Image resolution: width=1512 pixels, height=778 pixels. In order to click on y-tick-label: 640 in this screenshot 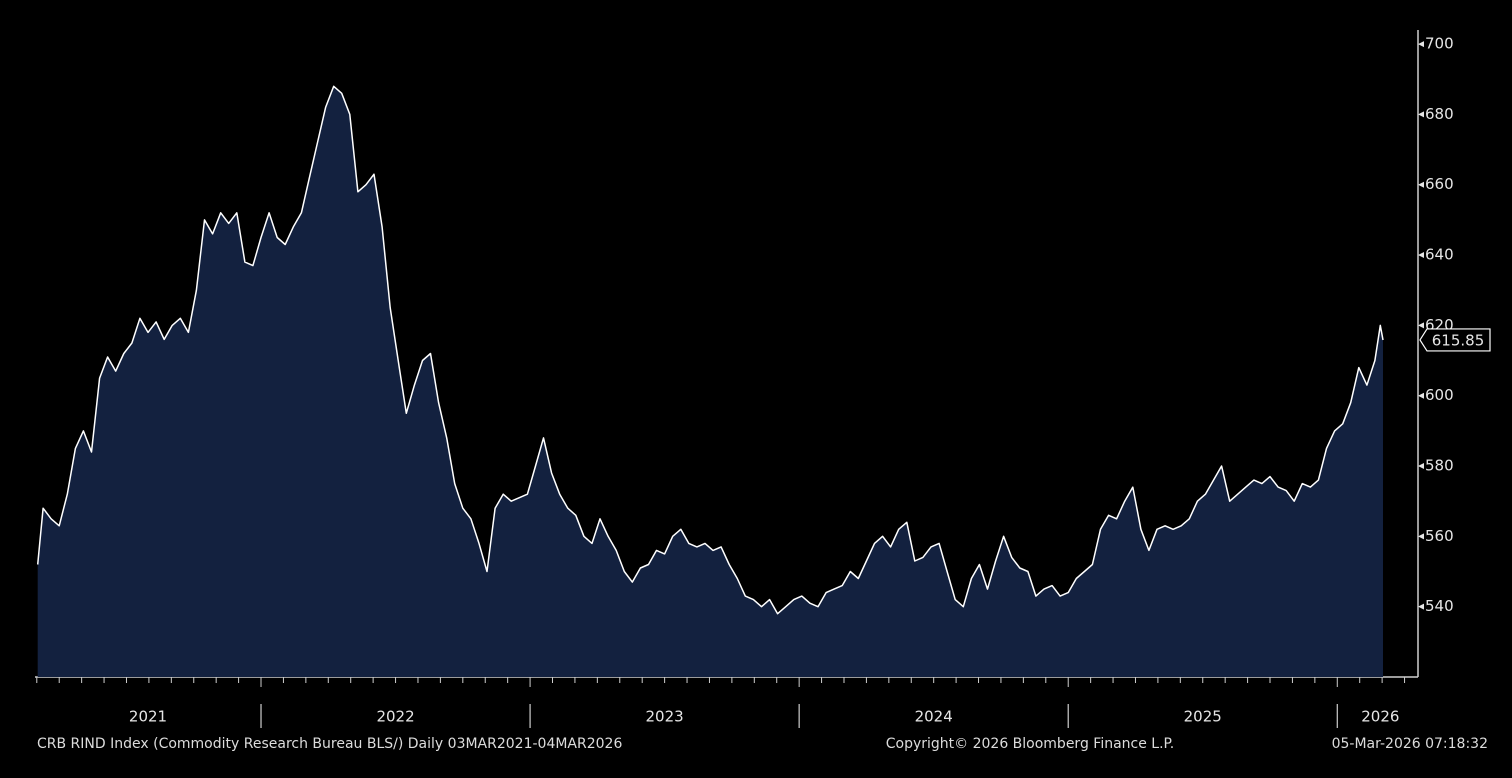, I will do `click(1439, 255)`.